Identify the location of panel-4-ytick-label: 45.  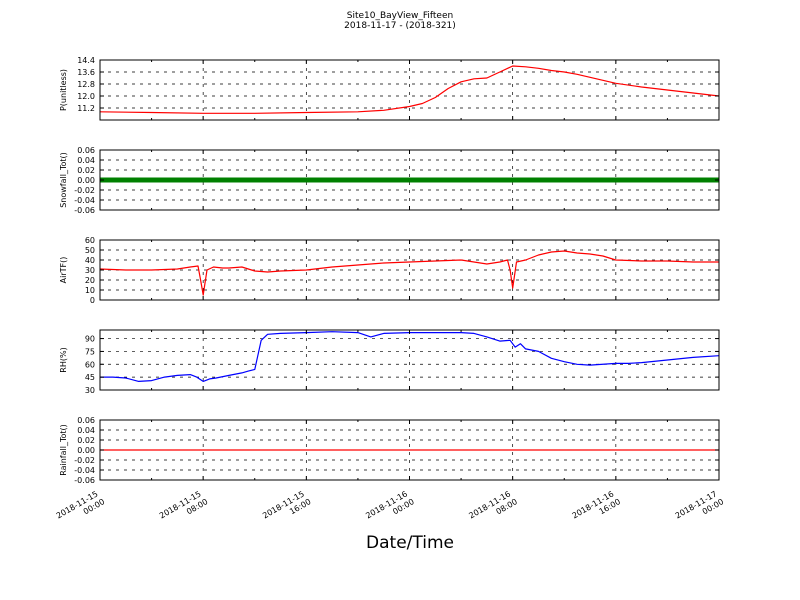
(90, 377).